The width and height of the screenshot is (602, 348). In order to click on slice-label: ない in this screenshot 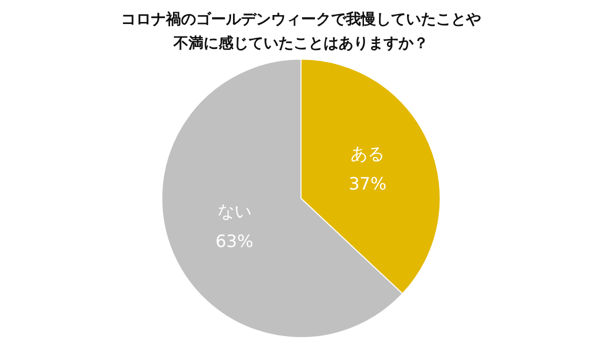, I will do `click(234, 212)`.